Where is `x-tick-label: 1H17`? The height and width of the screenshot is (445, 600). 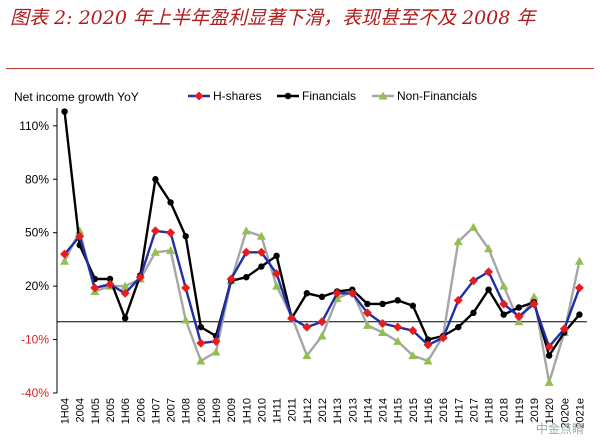
x-tick-label: 1H17 is located at coordinates (459, 411).